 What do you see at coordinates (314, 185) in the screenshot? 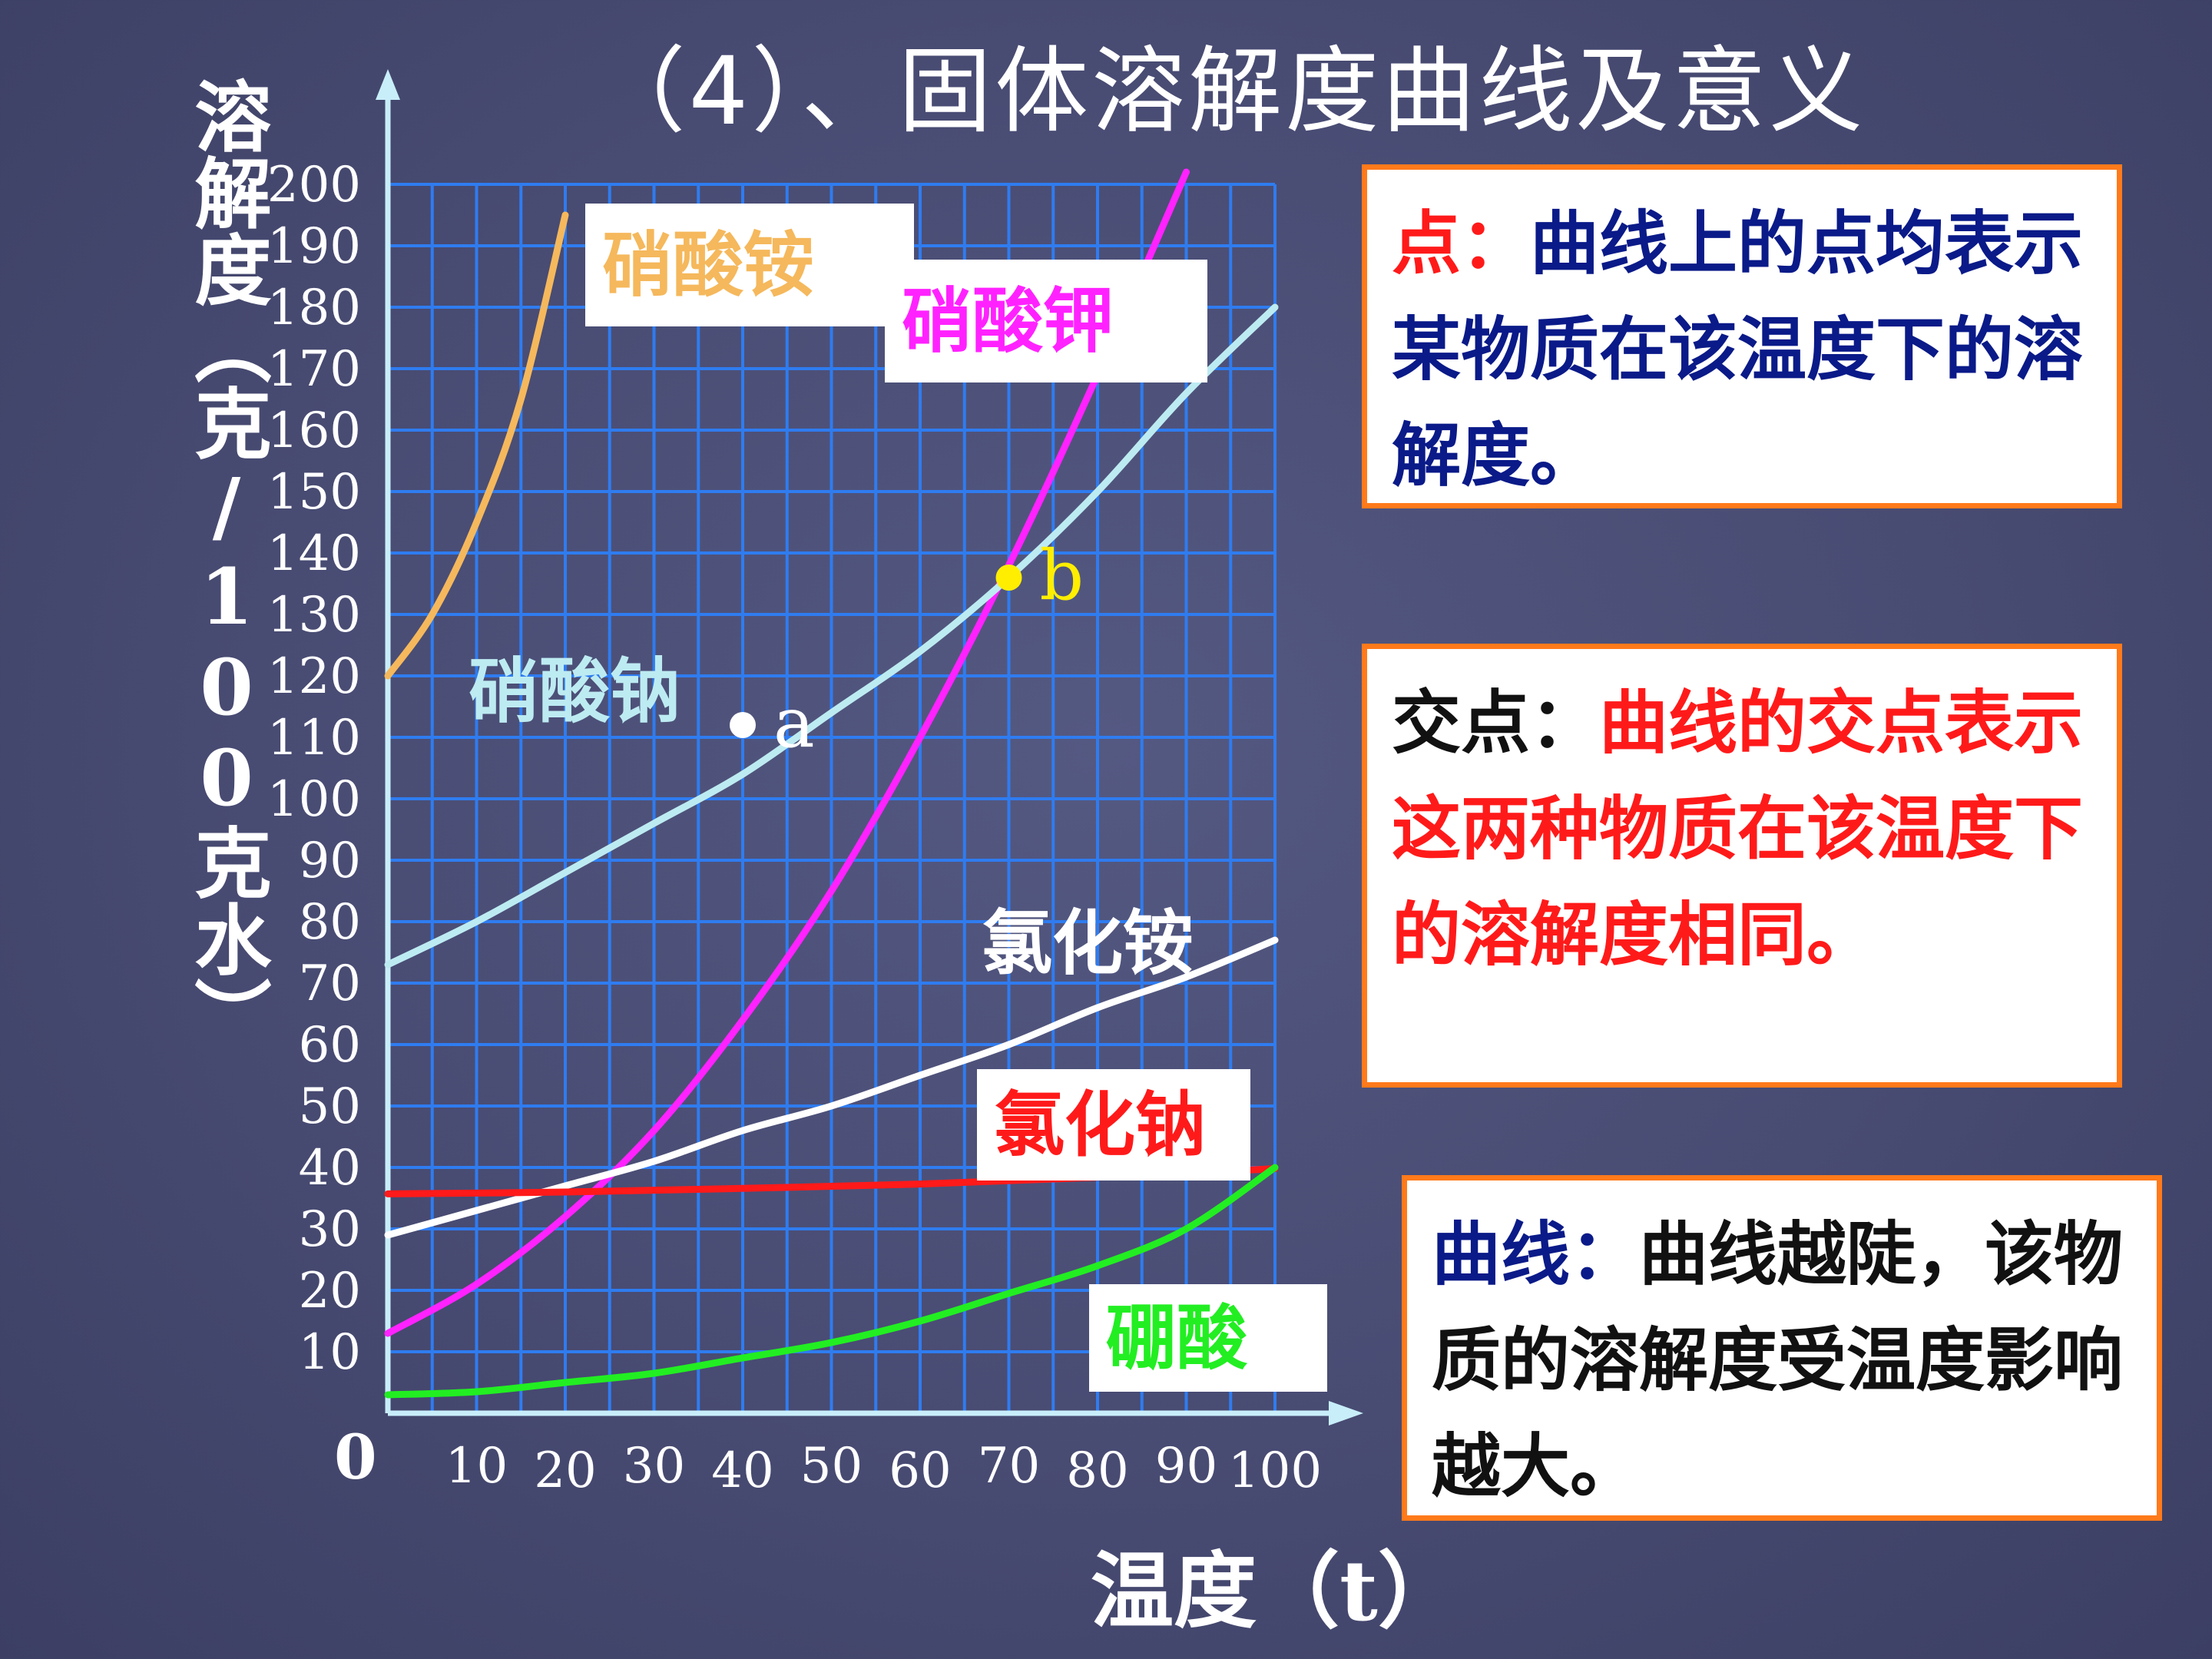
I see `y-tick-label: 200` at bounding box center [314, 185].